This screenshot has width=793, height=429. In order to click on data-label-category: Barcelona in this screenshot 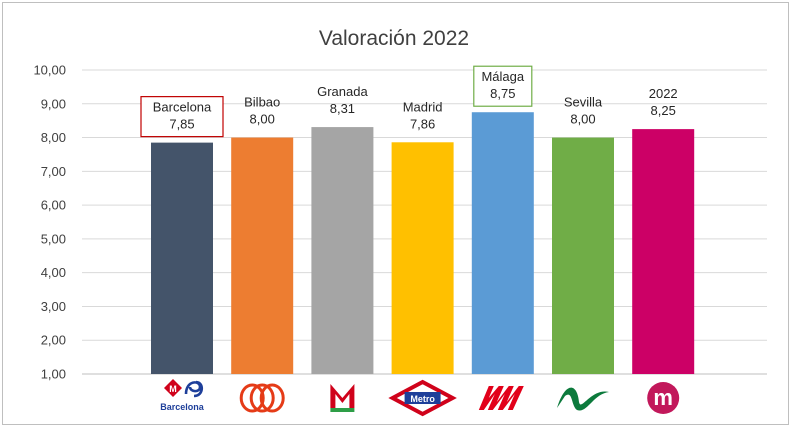, I will do `click(182, 107)`.